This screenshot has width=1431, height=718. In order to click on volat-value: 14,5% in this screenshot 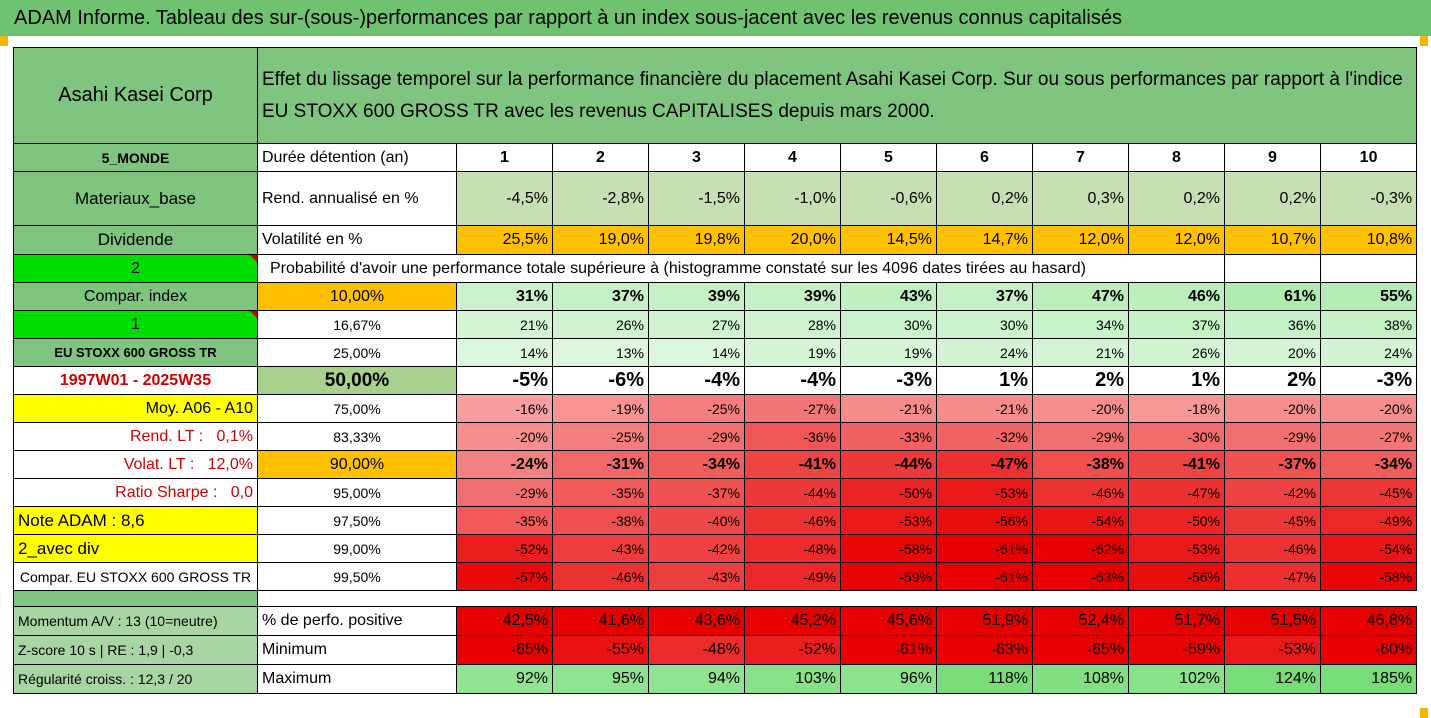, I will do `click(888, 240)`.